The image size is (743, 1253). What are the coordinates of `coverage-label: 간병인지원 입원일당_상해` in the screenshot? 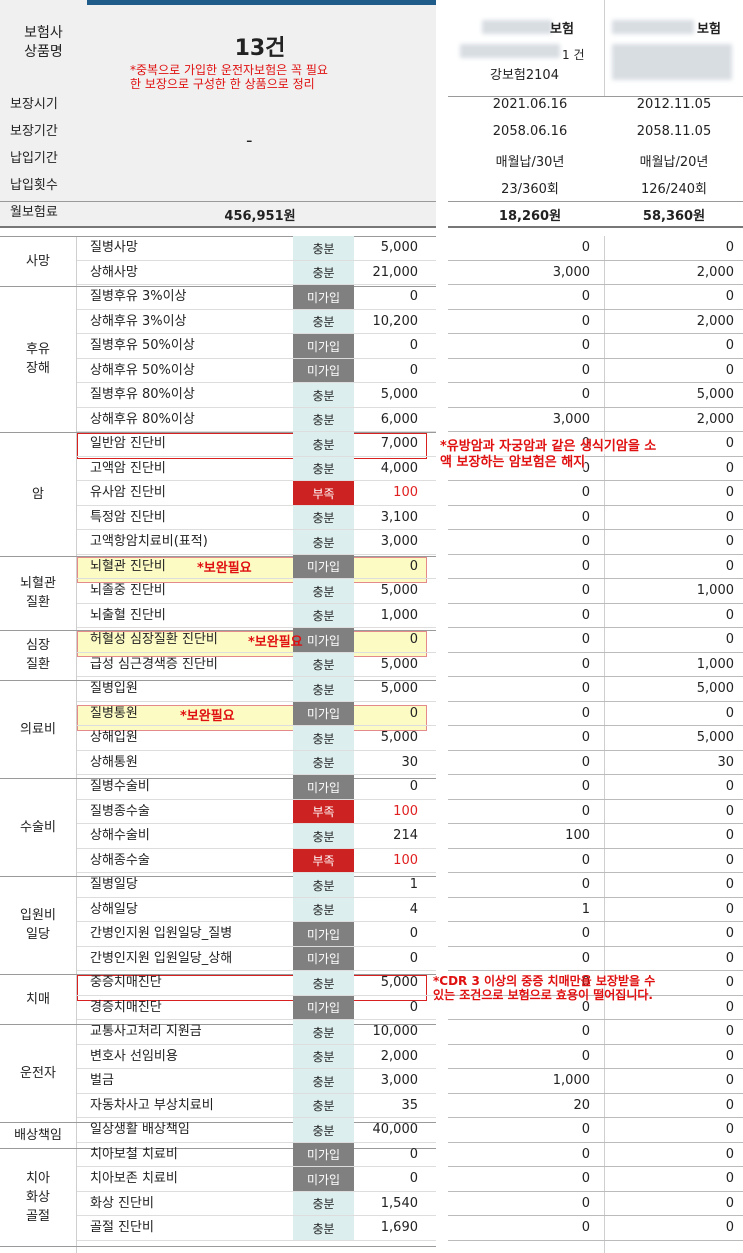 It's located at (161, 958).